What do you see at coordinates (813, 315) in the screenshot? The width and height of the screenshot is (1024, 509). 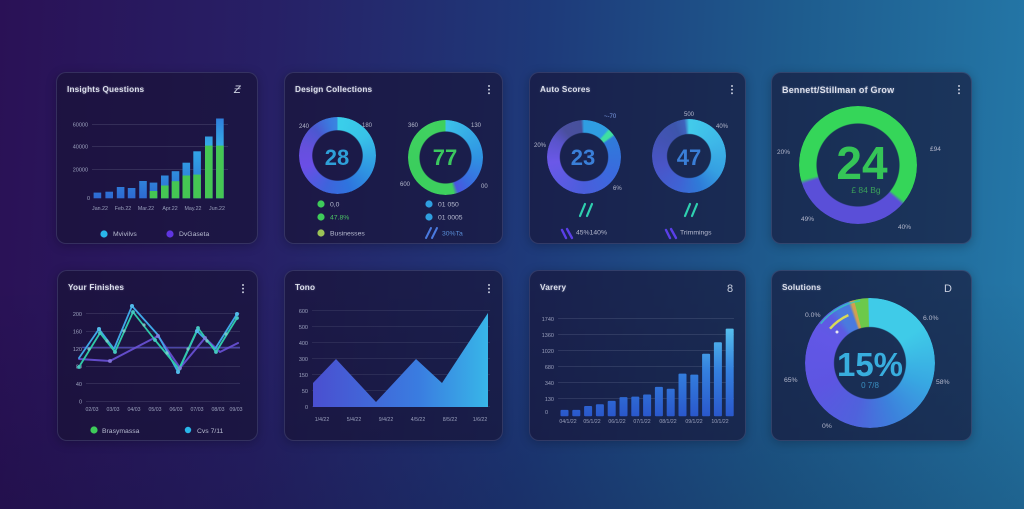 I see `svg-text: 0.0%` at bounding box center [813, 315].